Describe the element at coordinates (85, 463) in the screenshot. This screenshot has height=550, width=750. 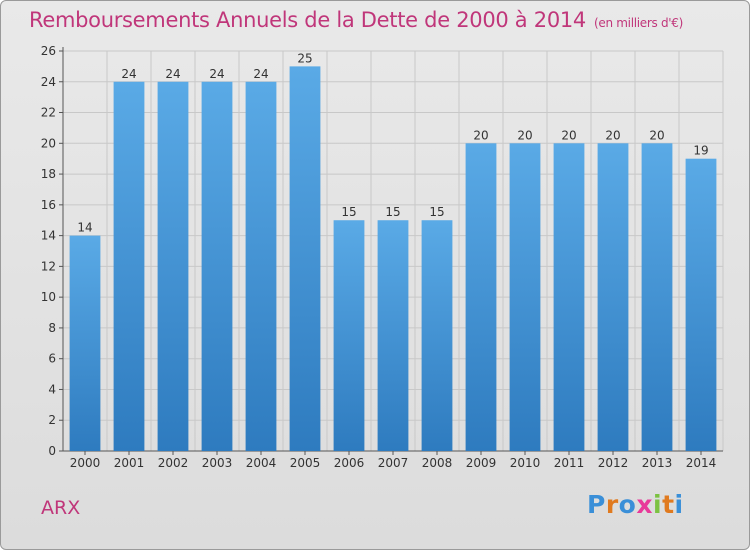
I see `x-tick-label-2000: 2000` at that location.